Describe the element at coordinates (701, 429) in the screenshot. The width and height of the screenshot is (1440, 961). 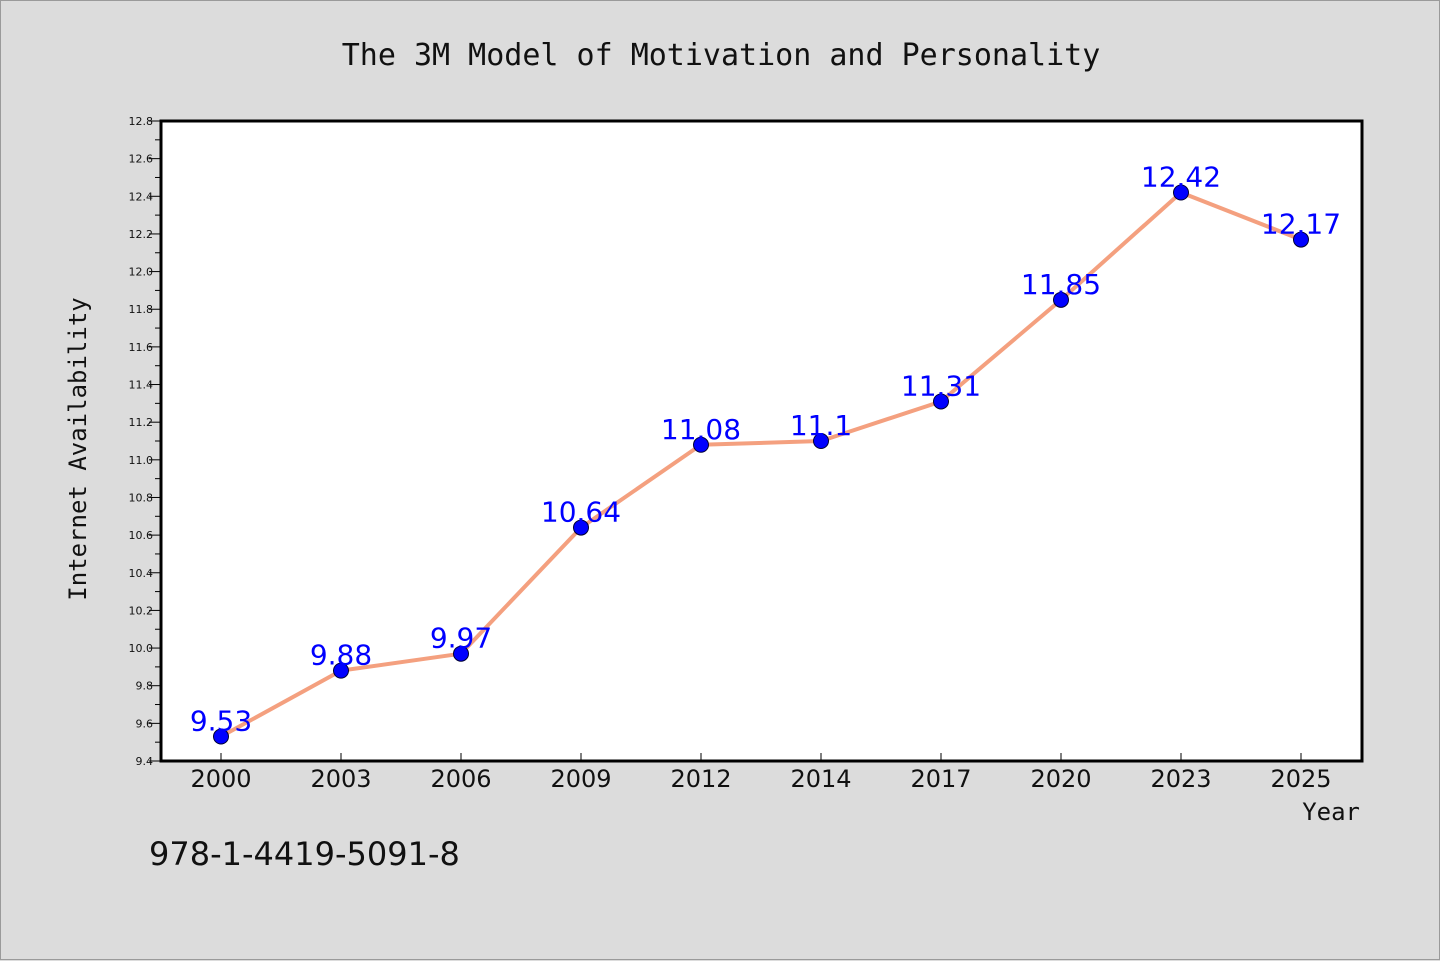
I see `data-label: 11.08` at that location.